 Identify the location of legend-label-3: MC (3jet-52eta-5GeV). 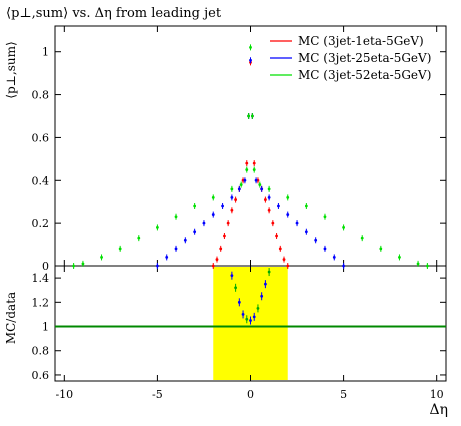
(364, 75).